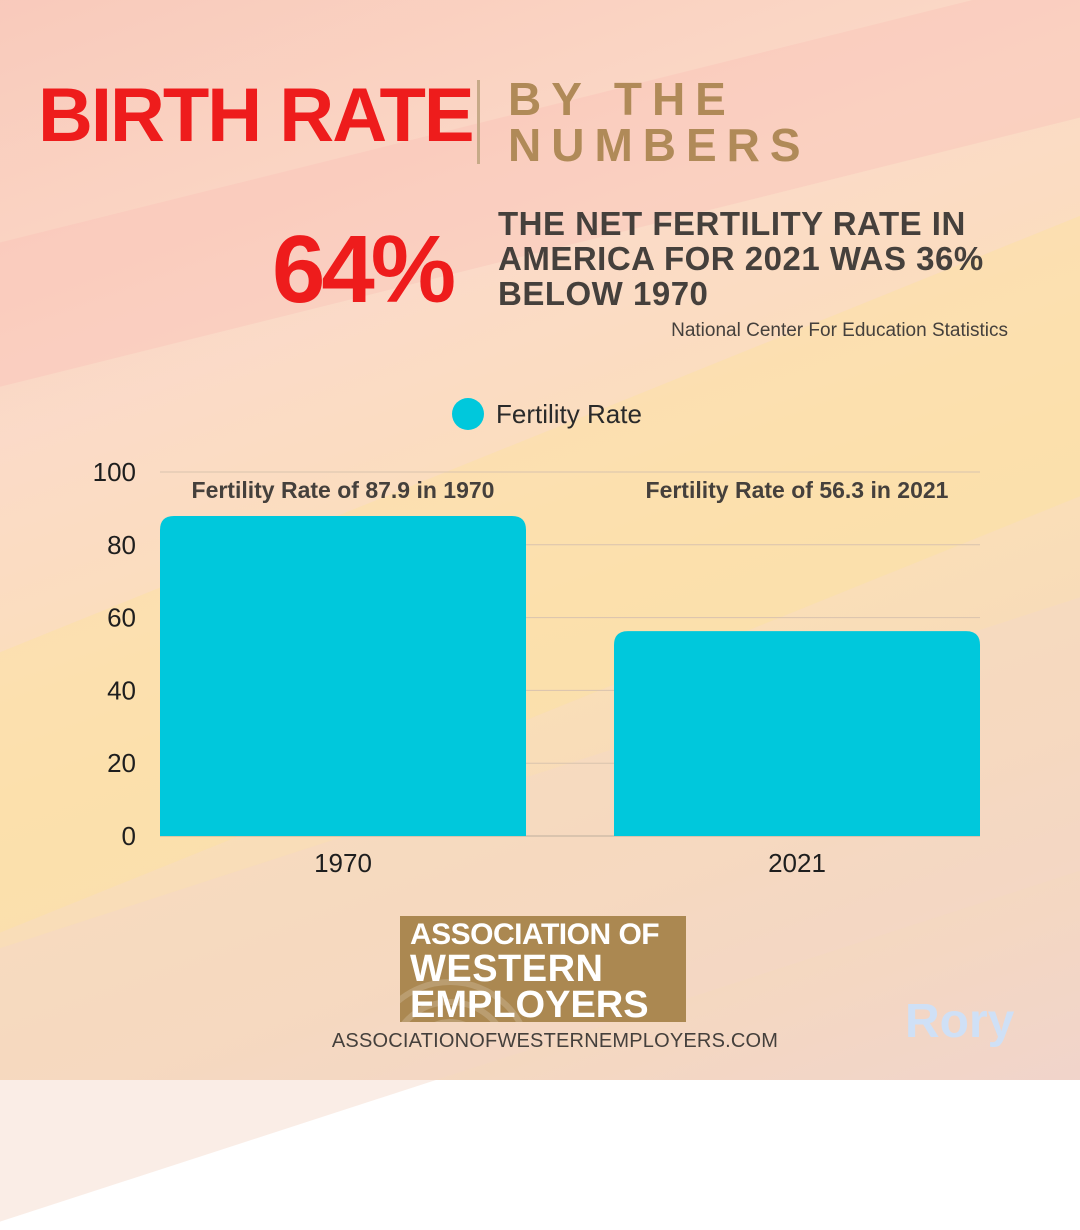 The width and height of the screenshot is (1080, 1230). I want to click on y-tick-label: 100, so click(114, 472).